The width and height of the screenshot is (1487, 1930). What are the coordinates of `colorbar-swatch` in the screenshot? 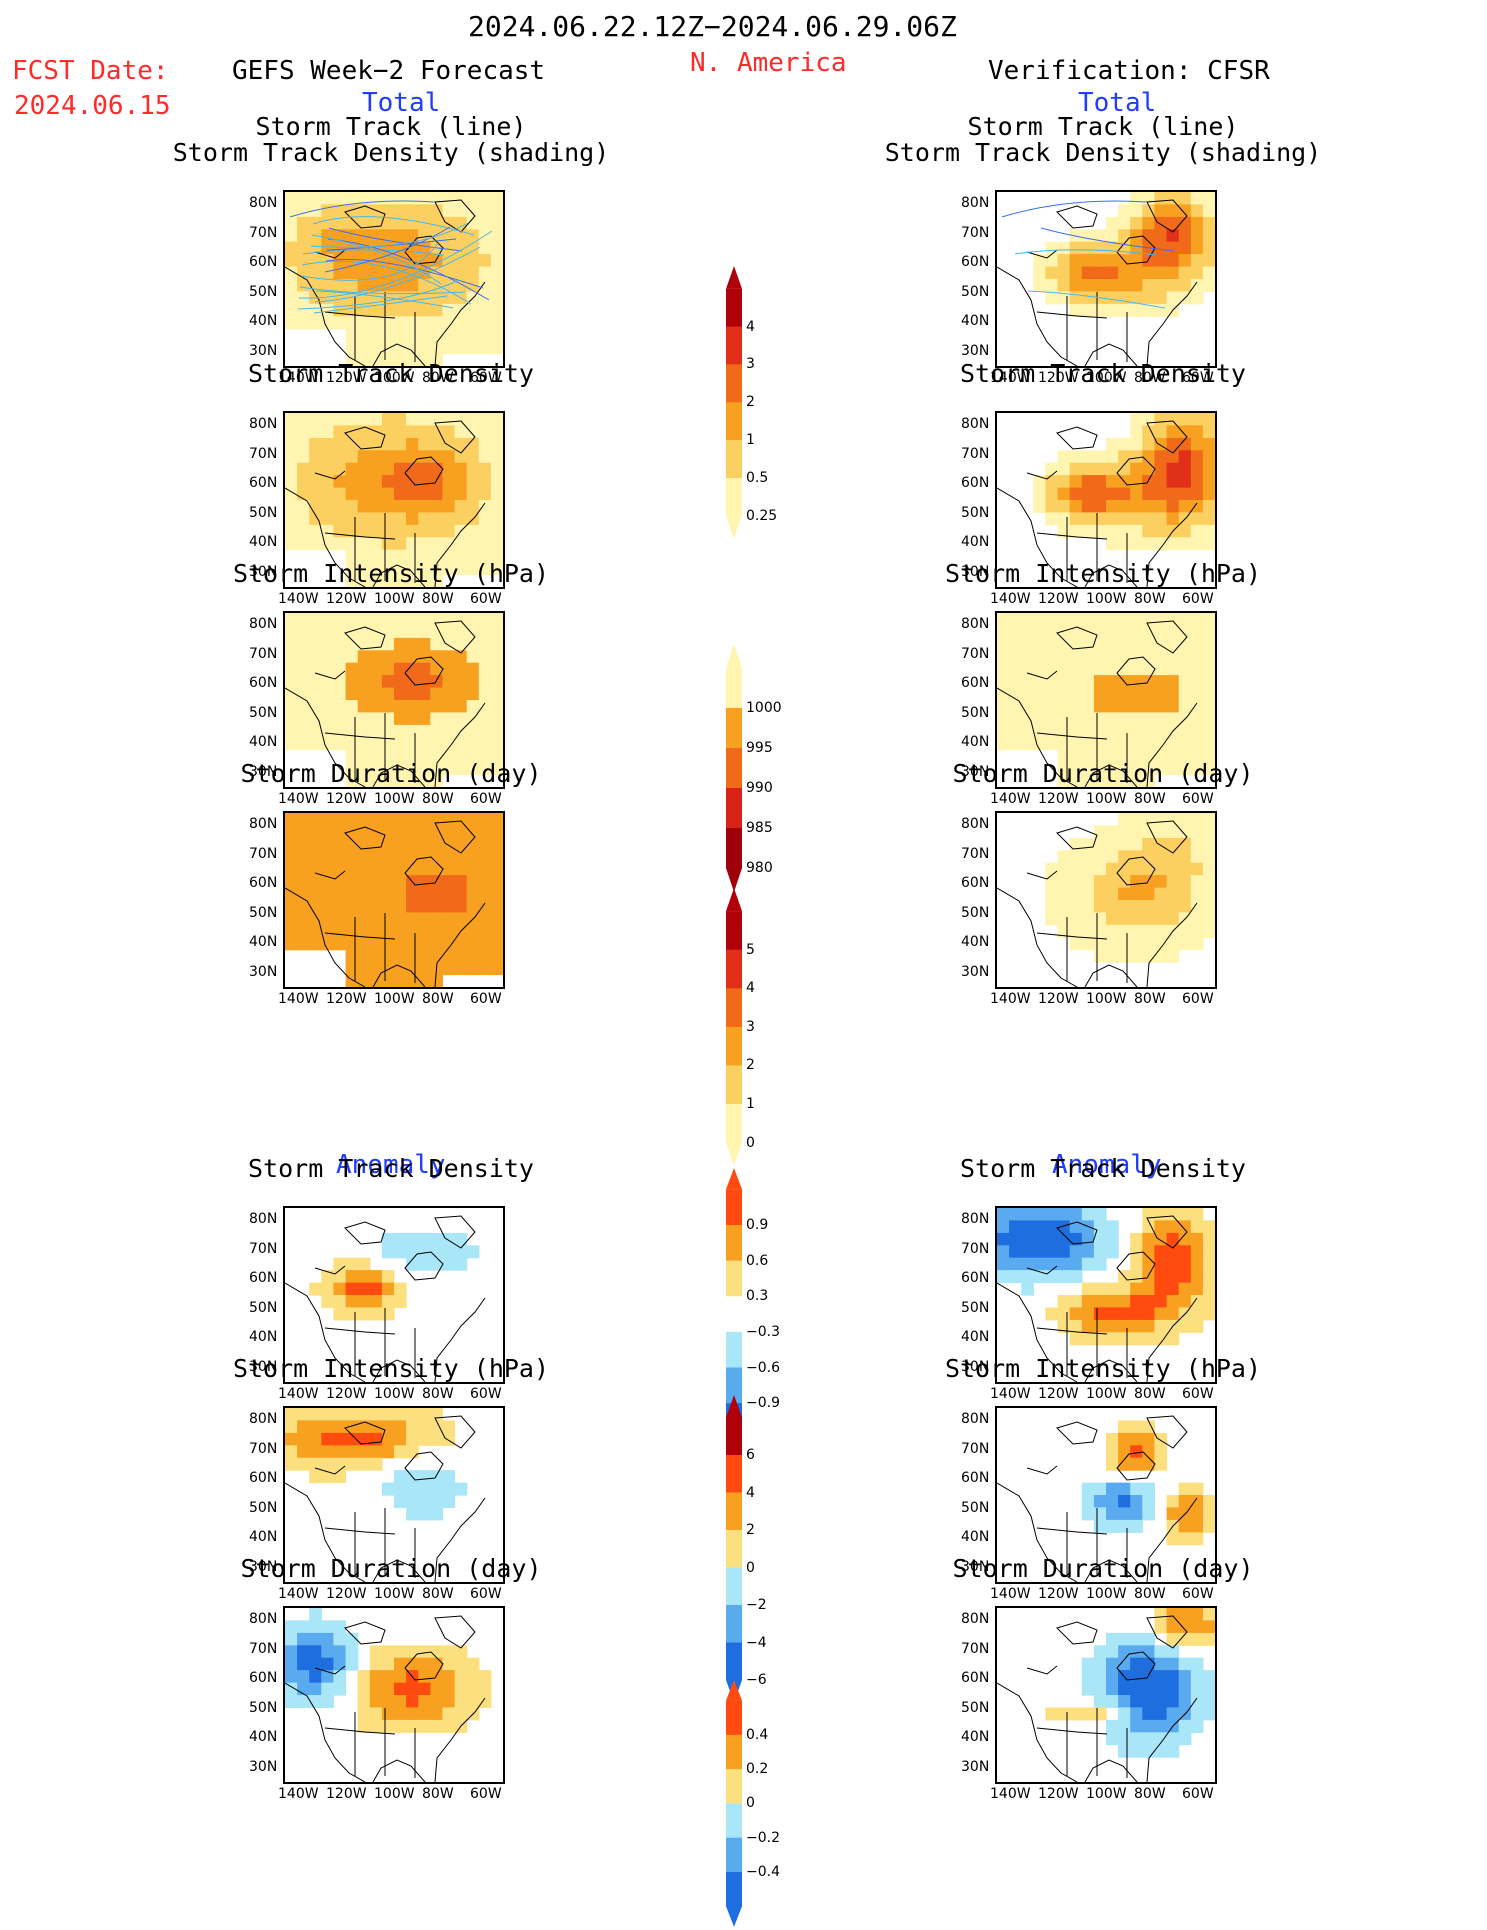 It's located at (734, 1207).